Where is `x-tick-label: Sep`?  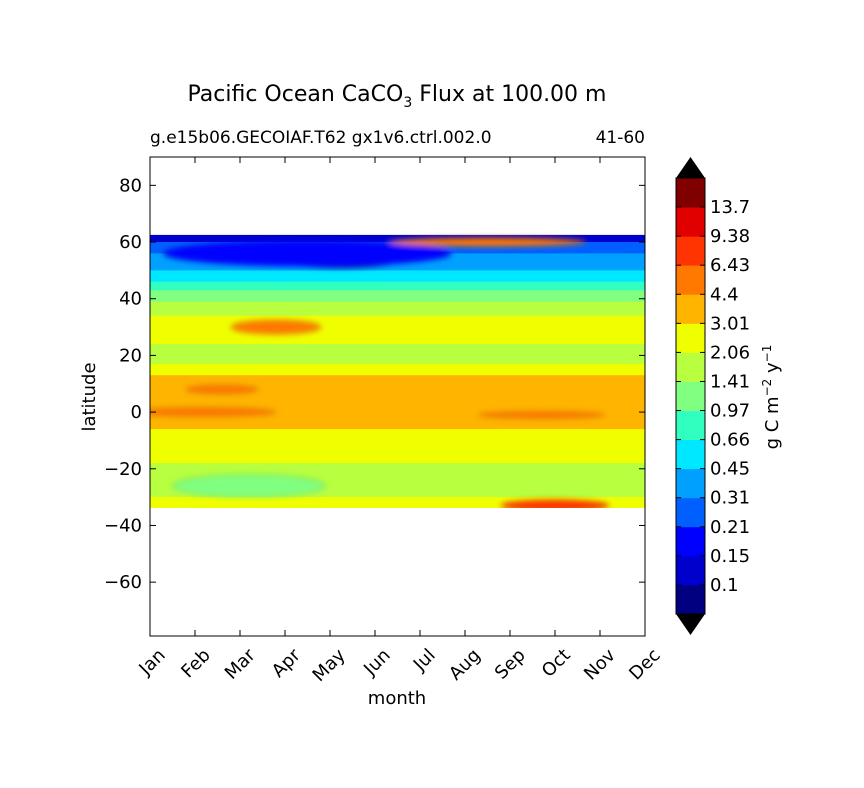
x-tick-label: Sep is located at coordinates (510, 664).